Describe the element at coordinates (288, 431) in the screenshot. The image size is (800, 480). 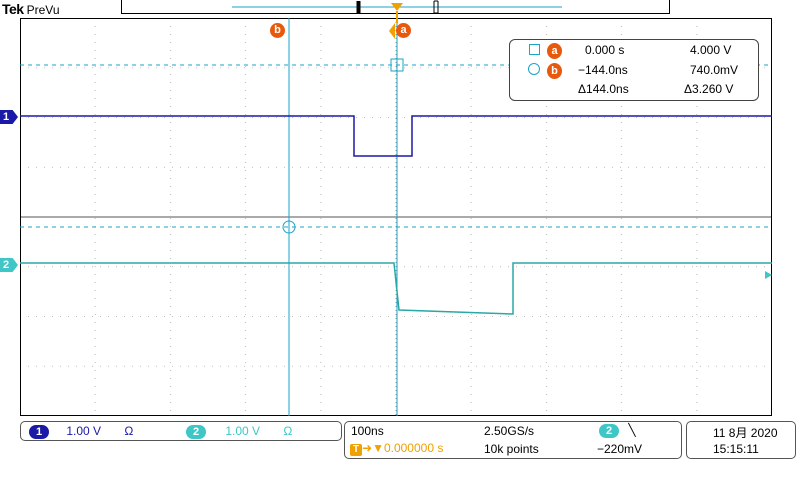
I see `ch2-coupling: Ω` at that location.